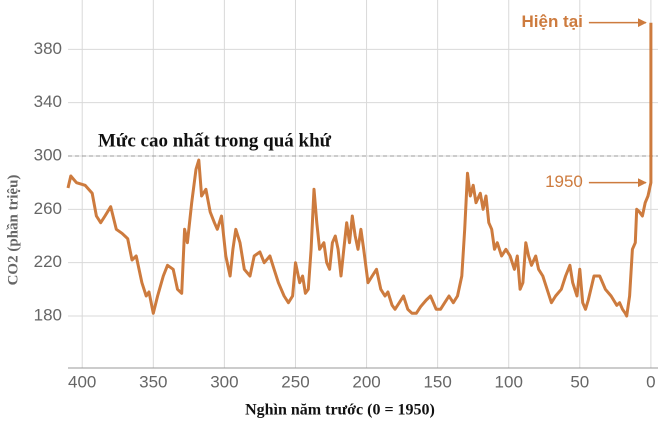 The width and height of the screenshot is (660, 426). Describe the element at coordinates (564, 181) in the screenshot. I see `annotation-label: 1950` at that location.